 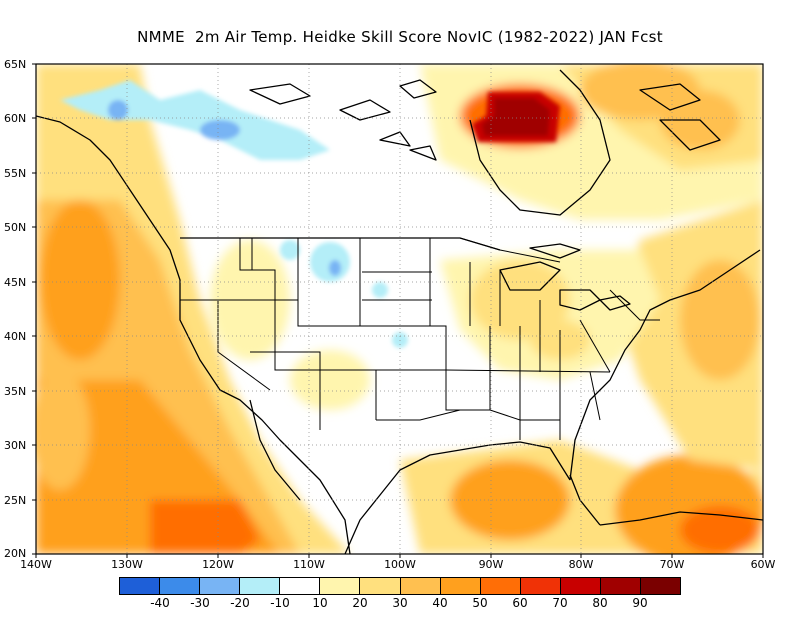 I want to click on colorbar-label: -10, so click(x=280, y=603).